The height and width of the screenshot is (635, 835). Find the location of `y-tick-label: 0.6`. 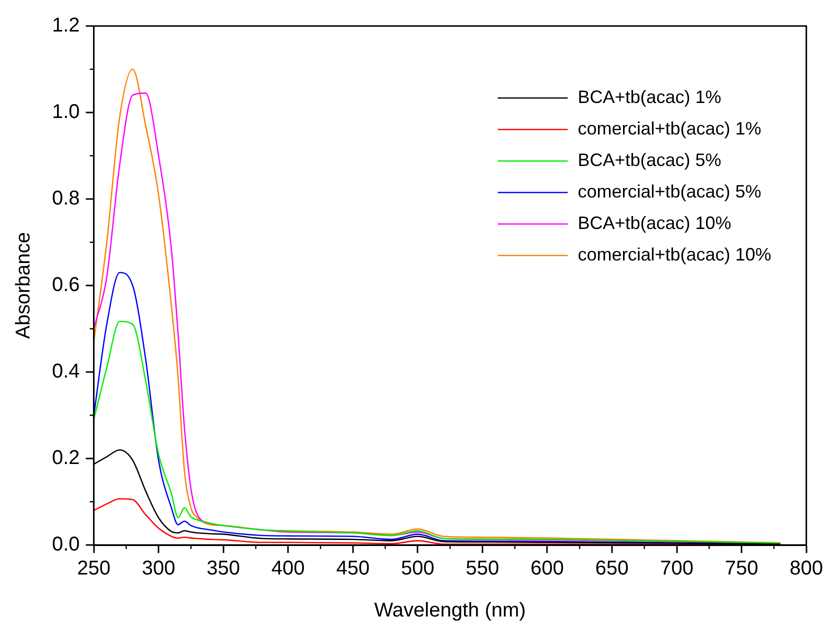

y-tick-label: 0.6 is located at coordinates (66, 285).